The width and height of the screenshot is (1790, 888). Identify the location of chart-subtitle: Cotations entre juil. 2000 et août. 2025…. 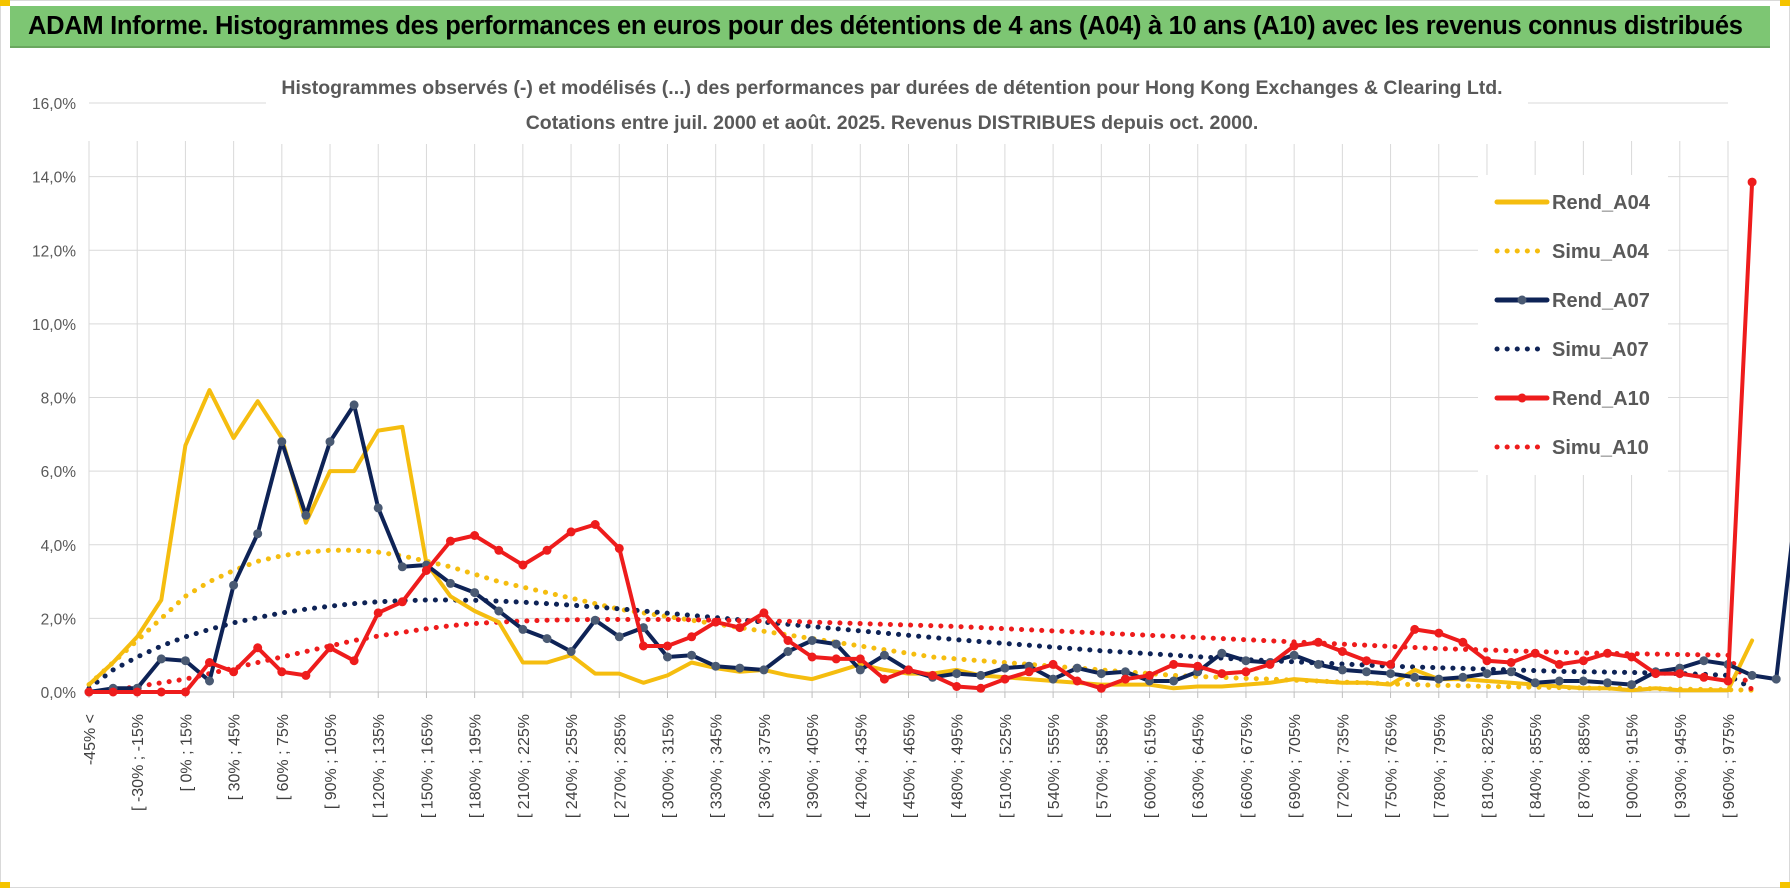
(892, 123).